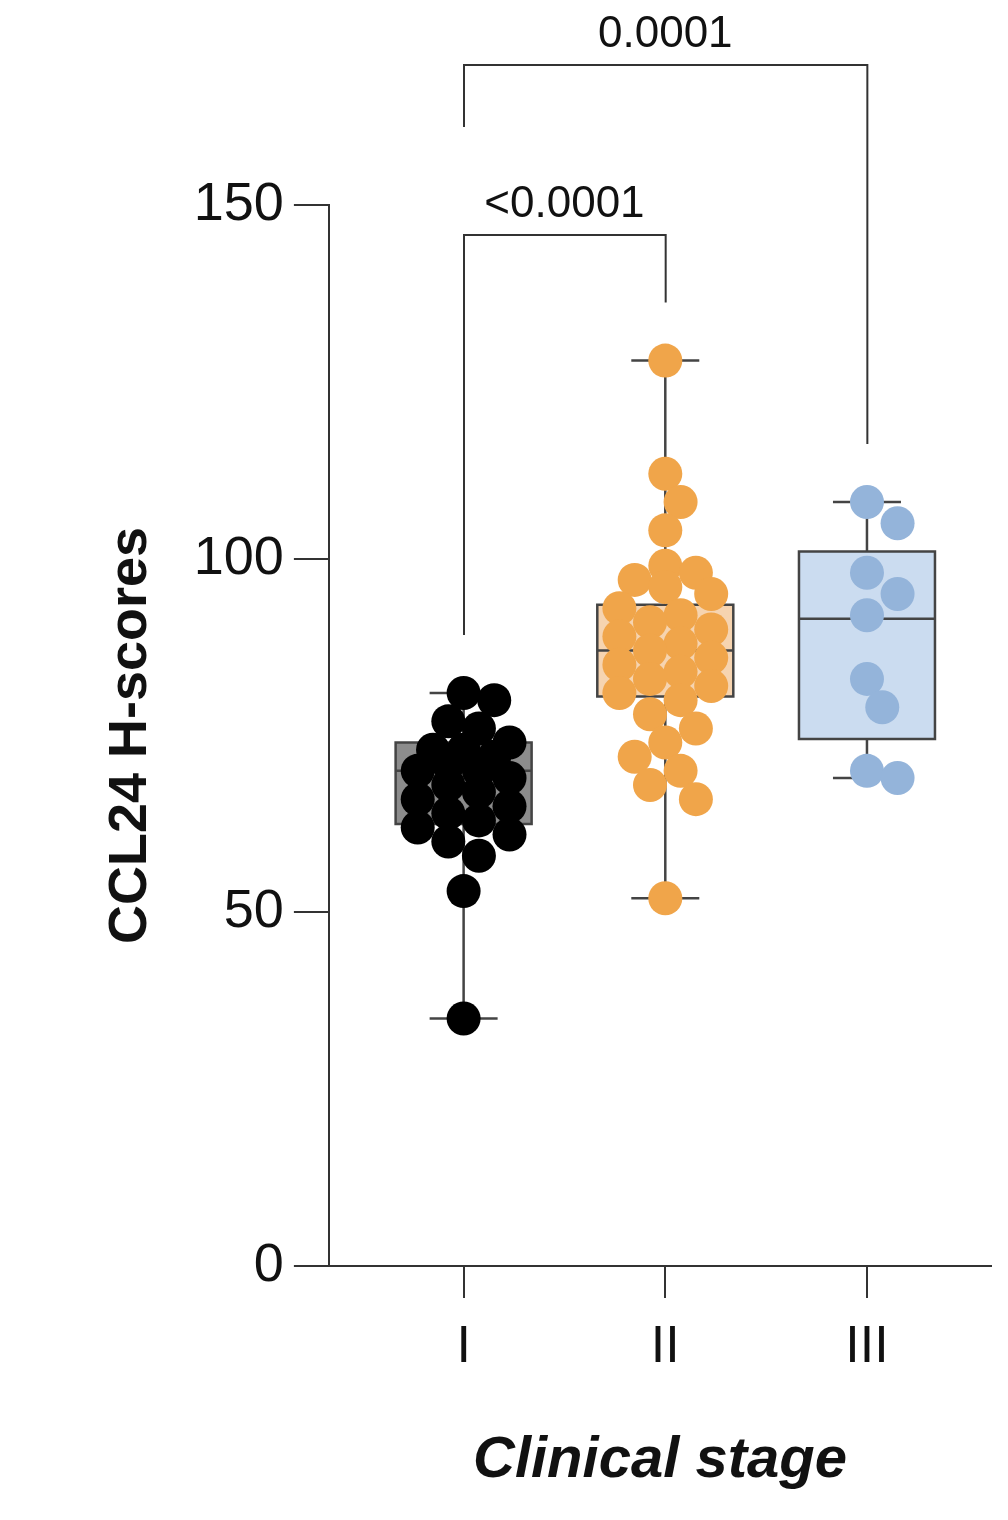 The image size is (1008, 1520). Describe the element at coordinates (665, 1343) in the screenshot. I see `x-tick-label: II` at that location.